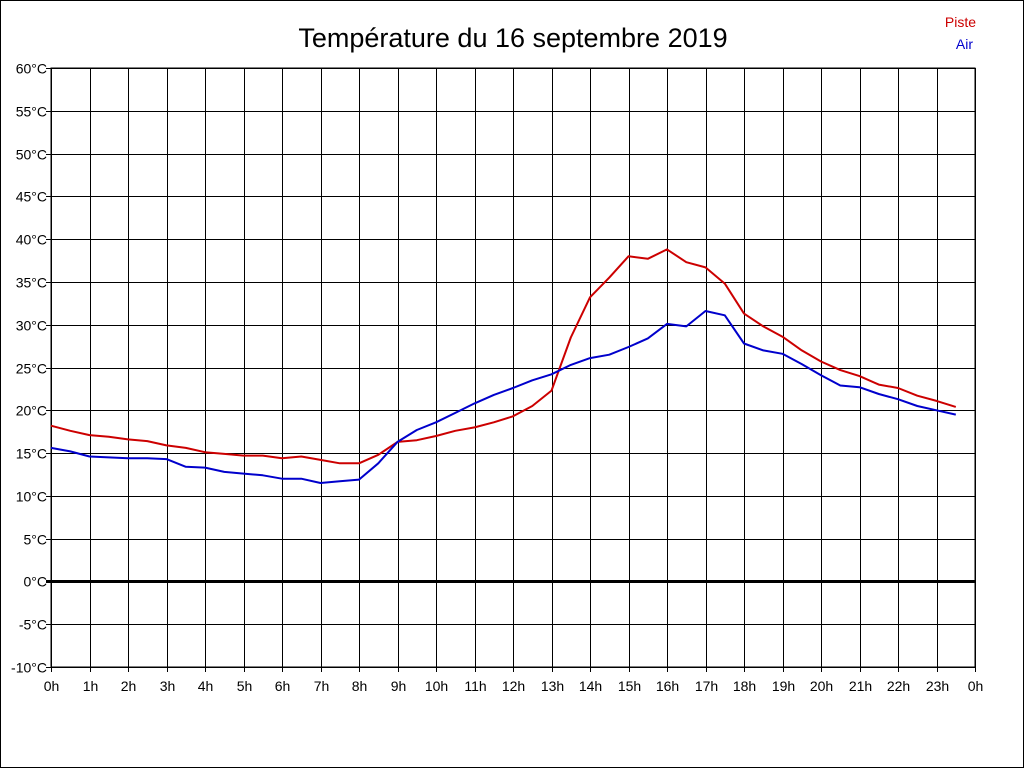  What do you see at coordinates (964, 44) in the screenshot?
I see `legend-air: Air` at bounding box center [964, 44].